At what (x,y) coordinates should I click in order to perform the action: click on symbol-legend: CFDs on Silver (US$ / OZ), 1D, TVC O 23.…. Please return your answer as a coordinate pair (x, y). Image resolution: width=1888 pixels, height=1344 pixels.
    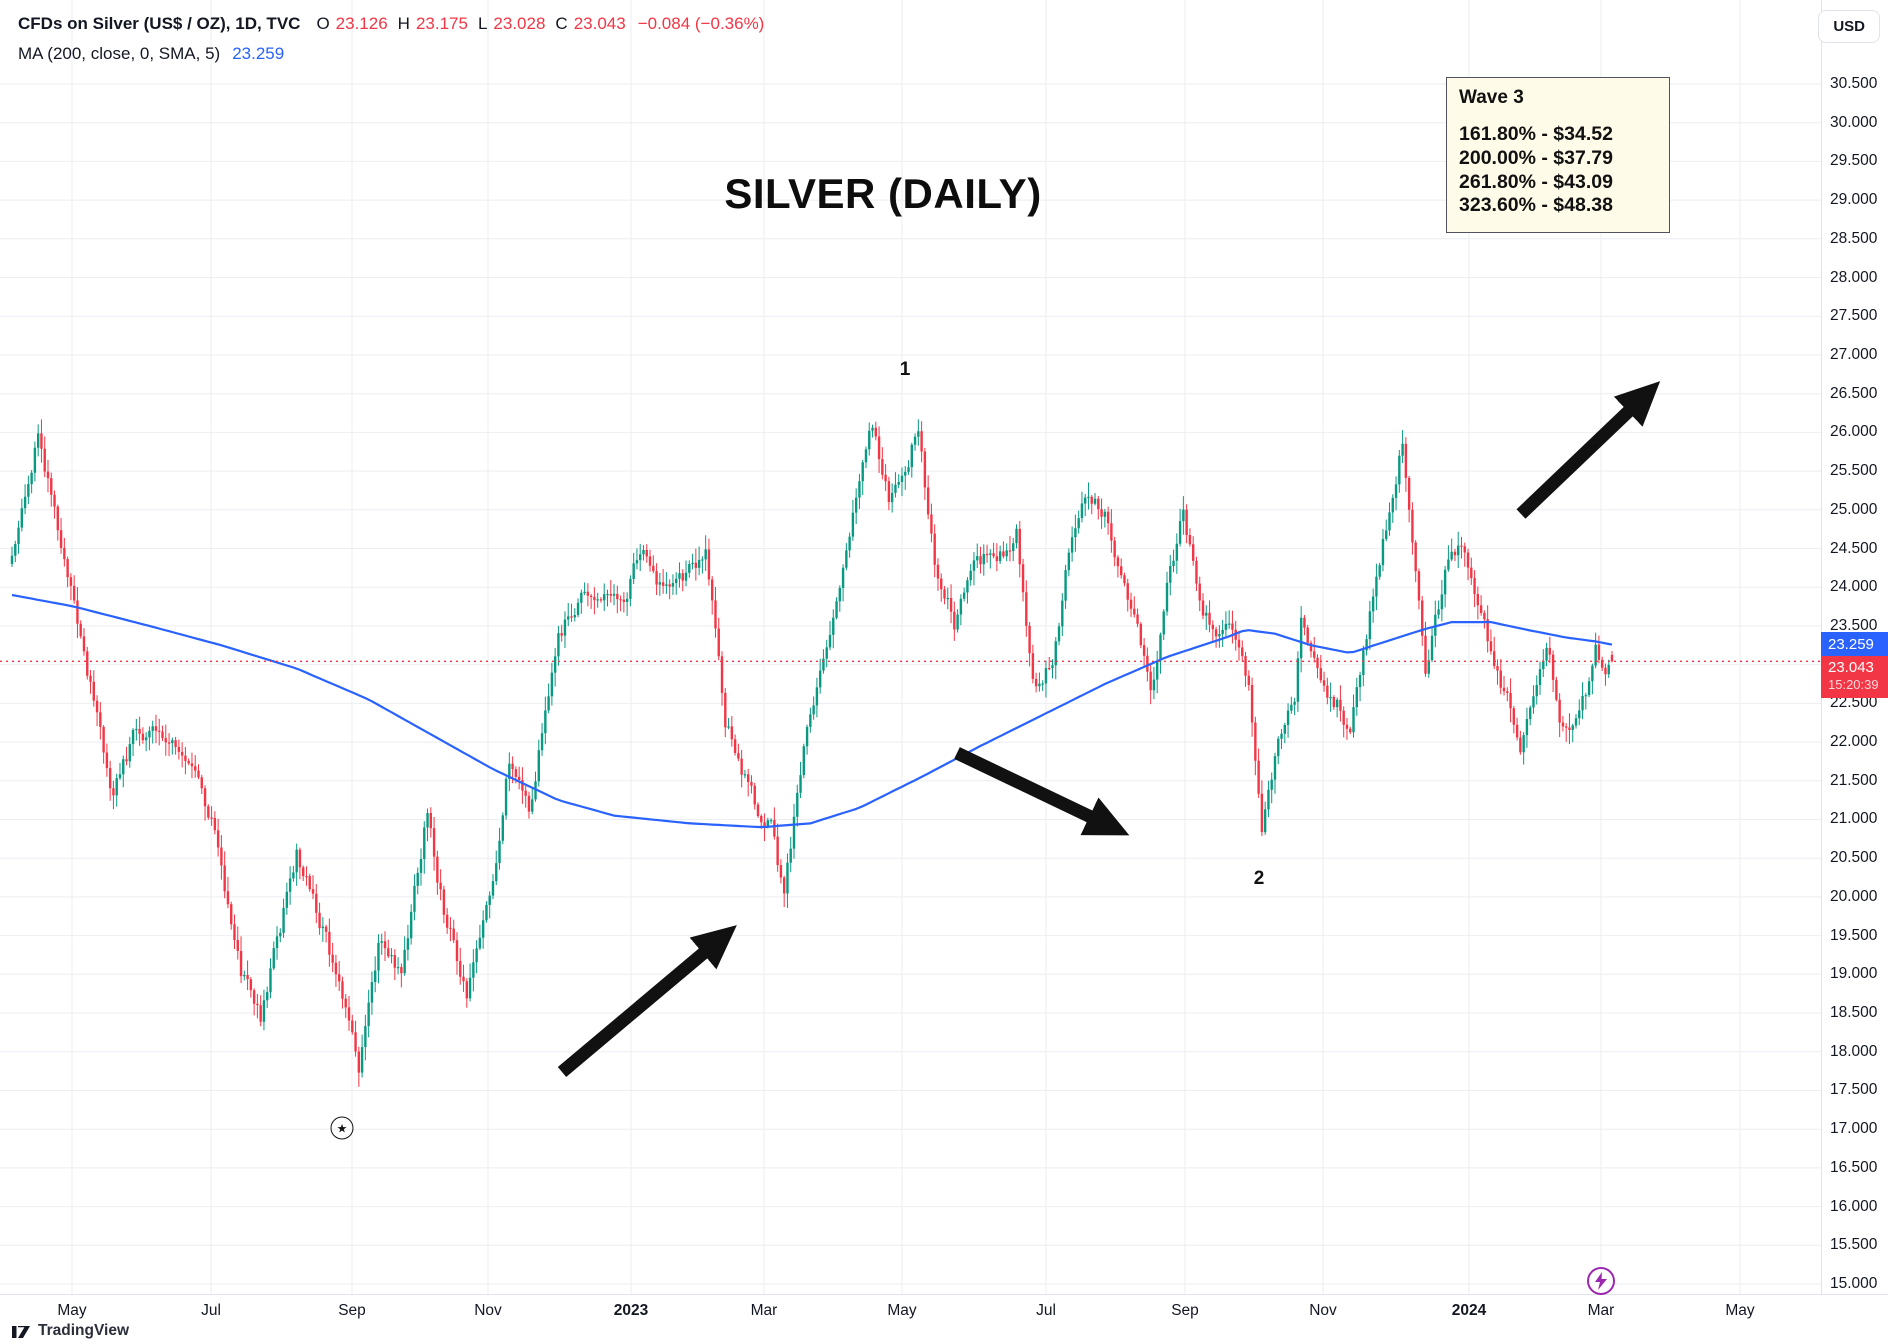
    Looking at the image, I should click on (391, 24).